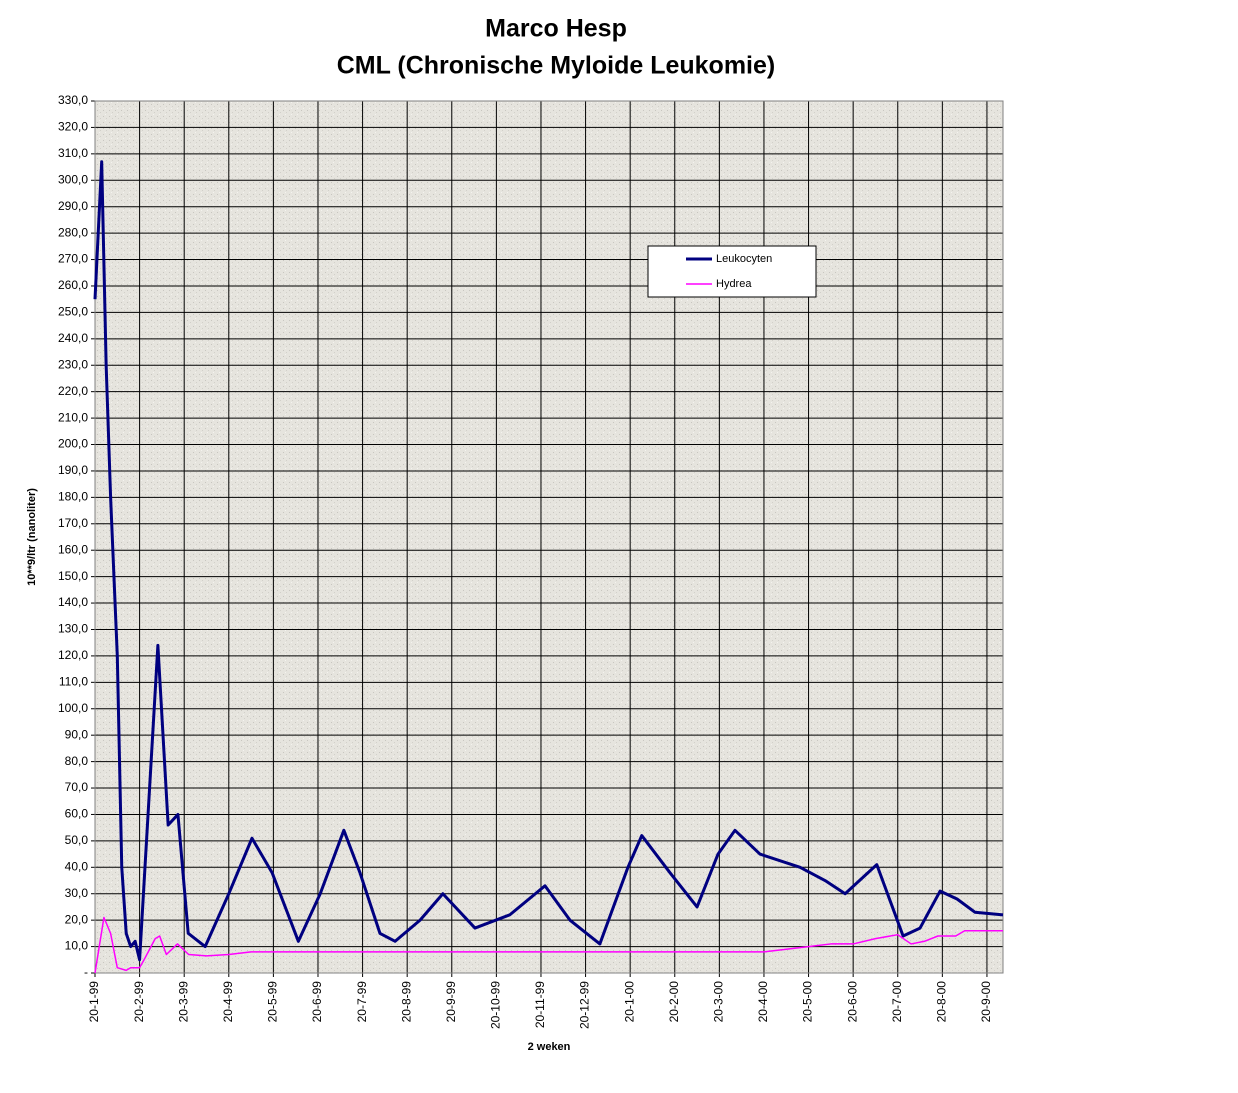 The image size is (1238, 1093). Describe the element at coordinates (73, 497) in the screenshot. I see `y-tick-label: 180,0` at that location.